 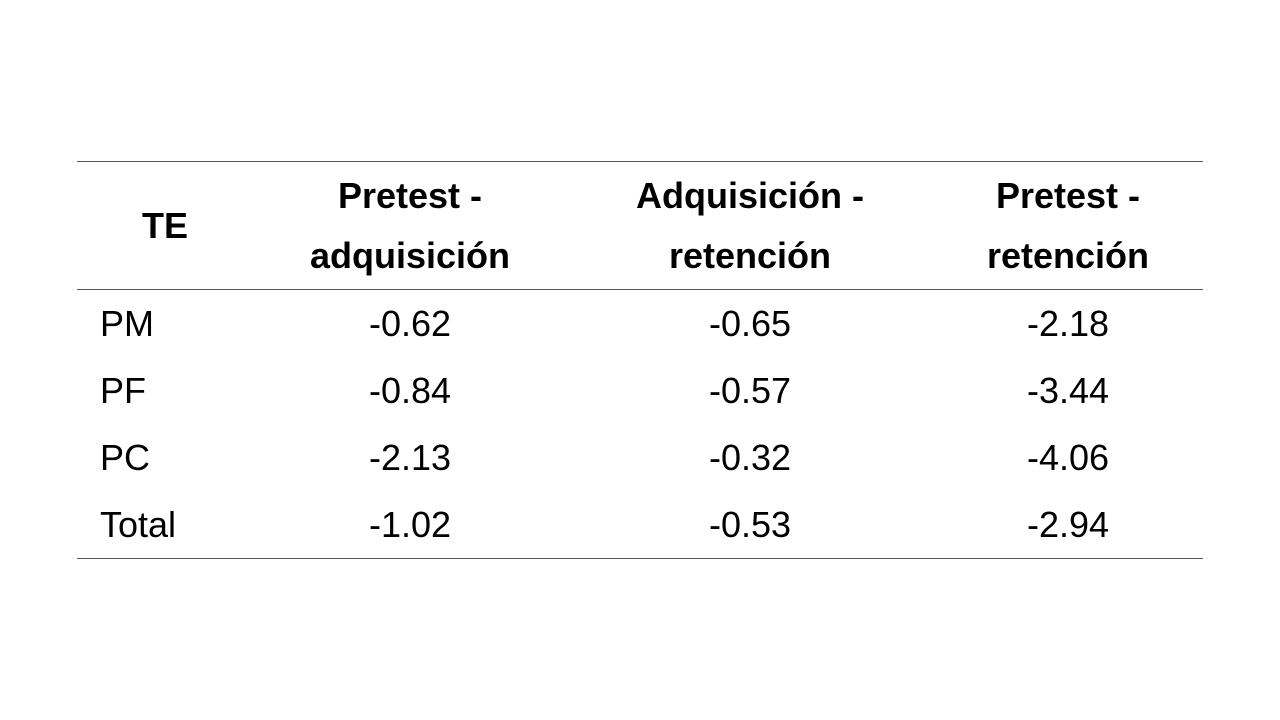 I want to click on row-label: PC, so click(x=125, y=457).